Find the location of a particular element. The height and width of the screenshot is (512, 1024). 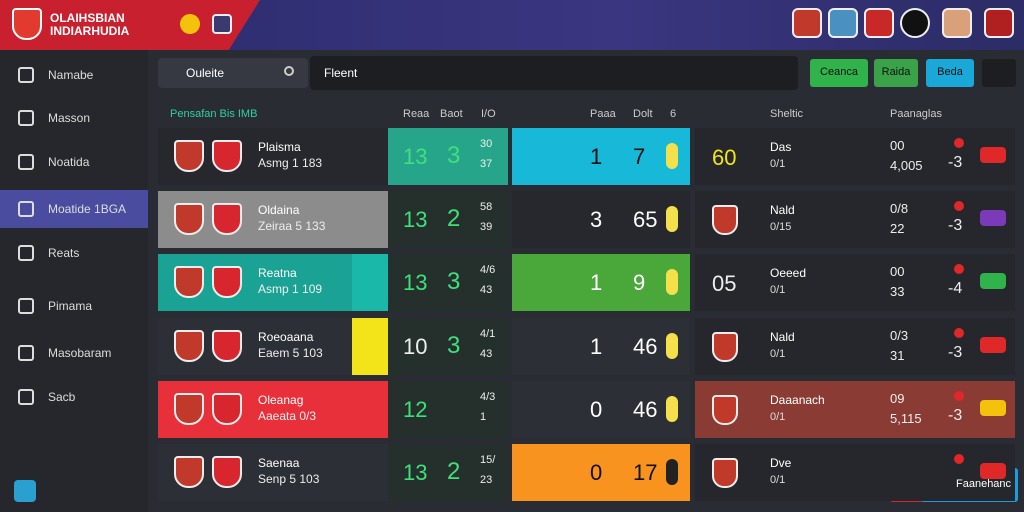

column-header: 6 is located at coordinates (673, 114).